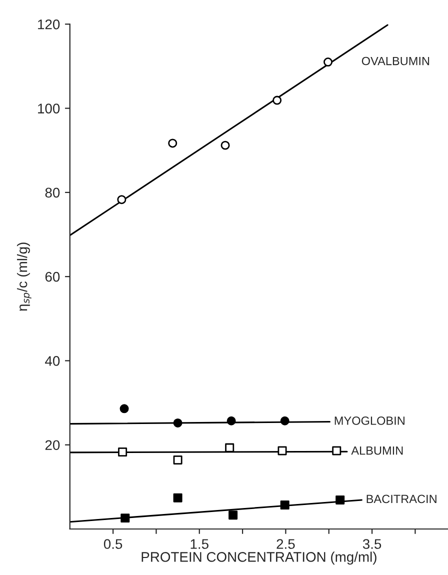 The width and height of the screenshot is (448, 575). What do you see at coordinates (52, 361) in the screenshot?
I see `y-tick-label: 40` at bounding box center [52, 361].